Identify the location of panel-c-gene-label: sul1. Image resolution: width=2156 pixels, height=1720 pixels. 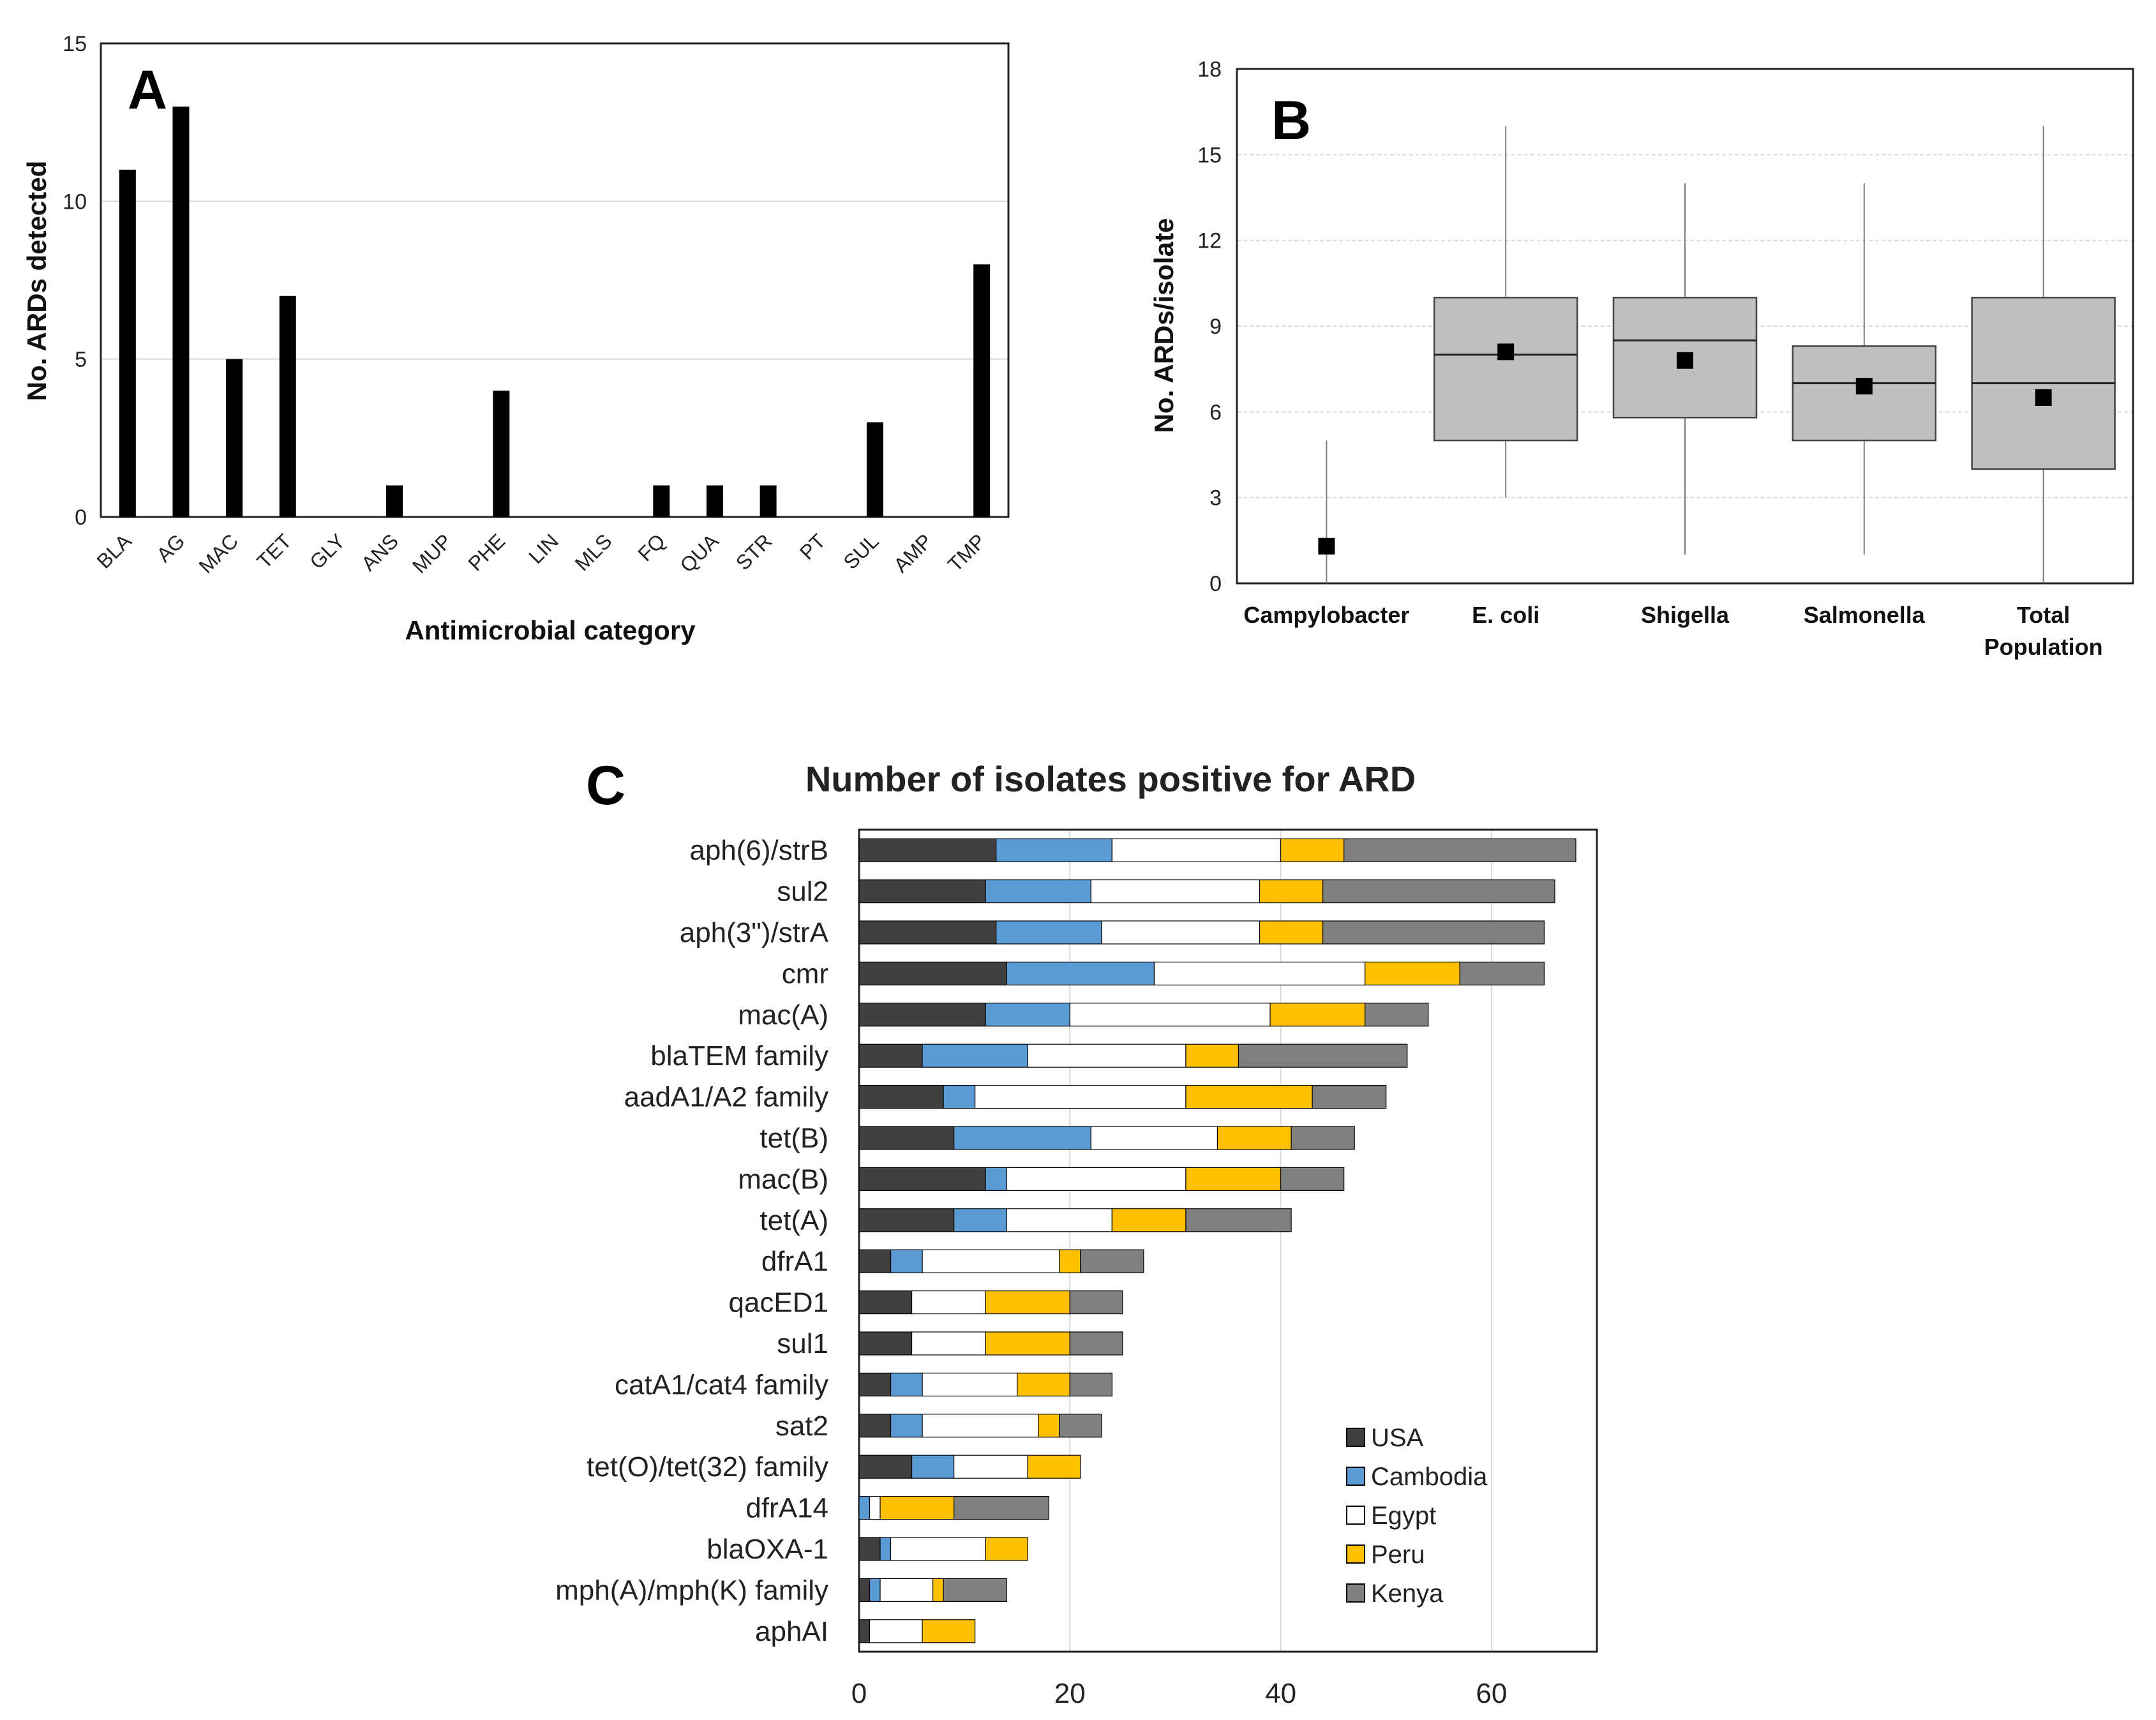
(802, 1343).